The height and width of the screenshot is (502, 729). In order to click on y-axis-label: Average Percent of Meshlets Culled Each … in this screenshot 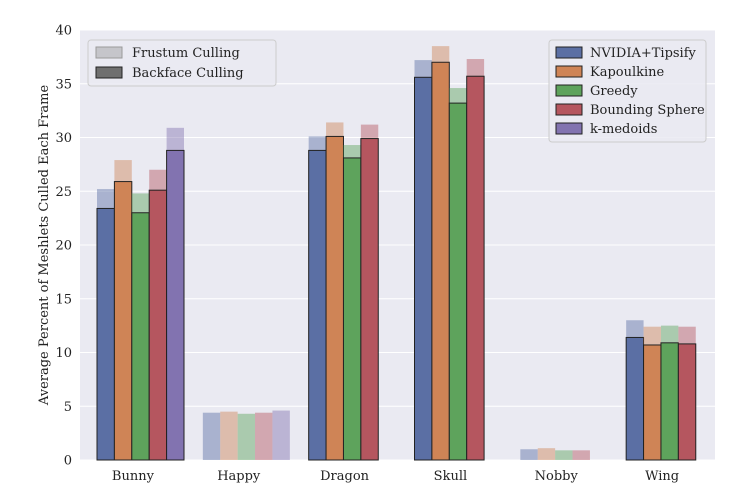, I will do `click(44, 246)`.